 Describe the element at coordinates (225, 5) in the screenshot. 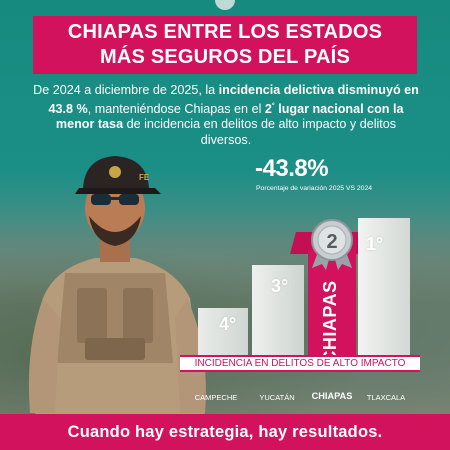

I see `top-logo` at that location.